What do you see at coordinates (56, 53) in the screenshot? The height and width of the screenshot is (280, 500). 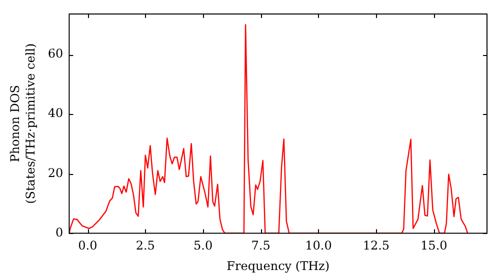 I see `y-tick-label: 60` at bounding box center [56, 53].